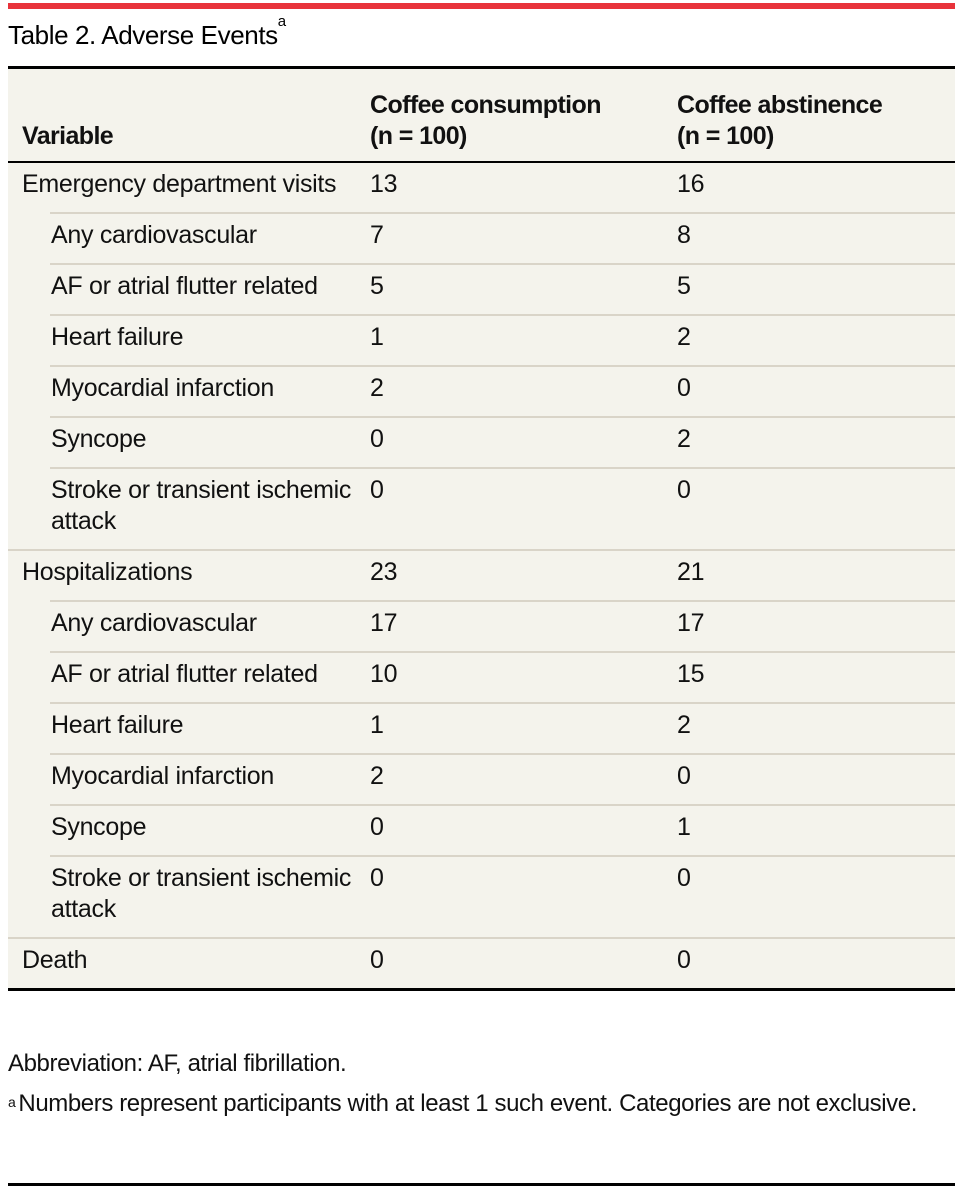 The height and width of the screenshot is (1192, 963). Describe the element at coordinates (523, 575) in the screenshot. I see `cell-consumption: 23` at that location.